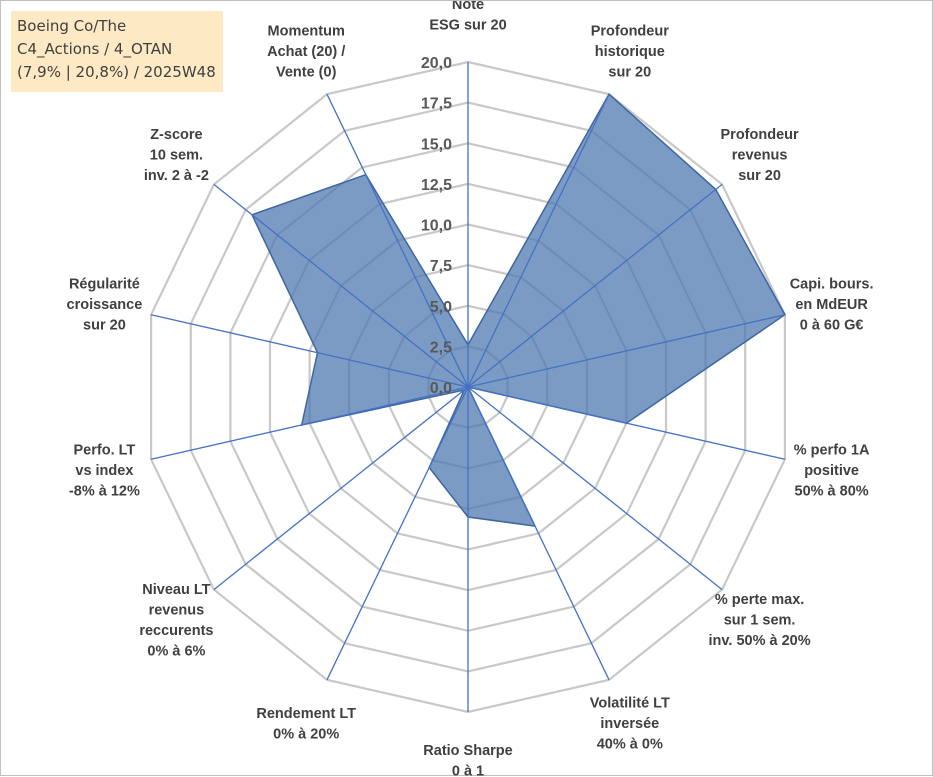 The width and height of the screenshot is (933, 777). I want to click on axis-label-line: % perte max., so click(759, 600).